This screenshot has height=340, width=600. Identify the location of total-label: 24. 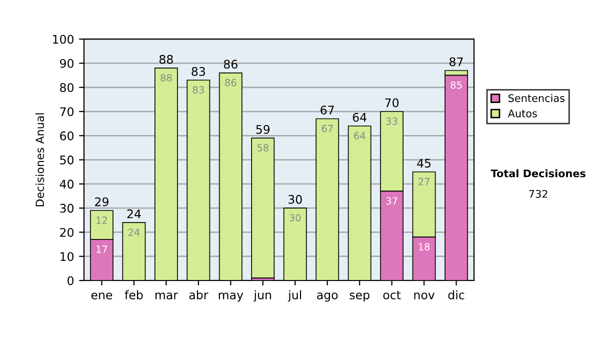
(134, 213).